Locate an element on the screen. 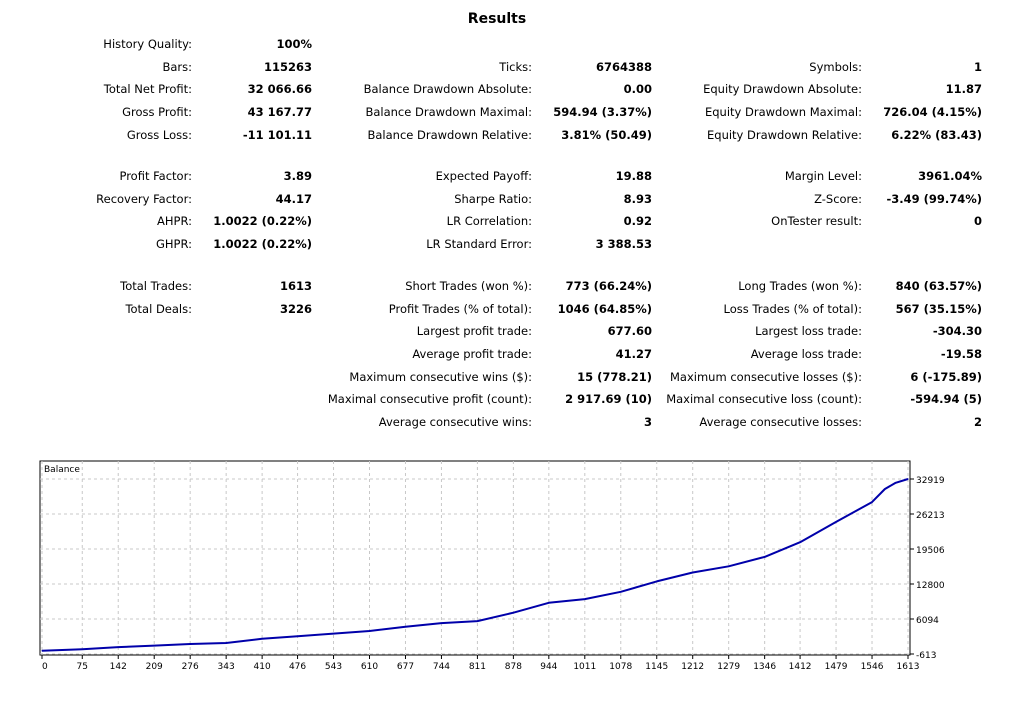 The width and height of the screenshot is (1024, 703). stat-label: AHPR: is located at coordinates (174, 221).